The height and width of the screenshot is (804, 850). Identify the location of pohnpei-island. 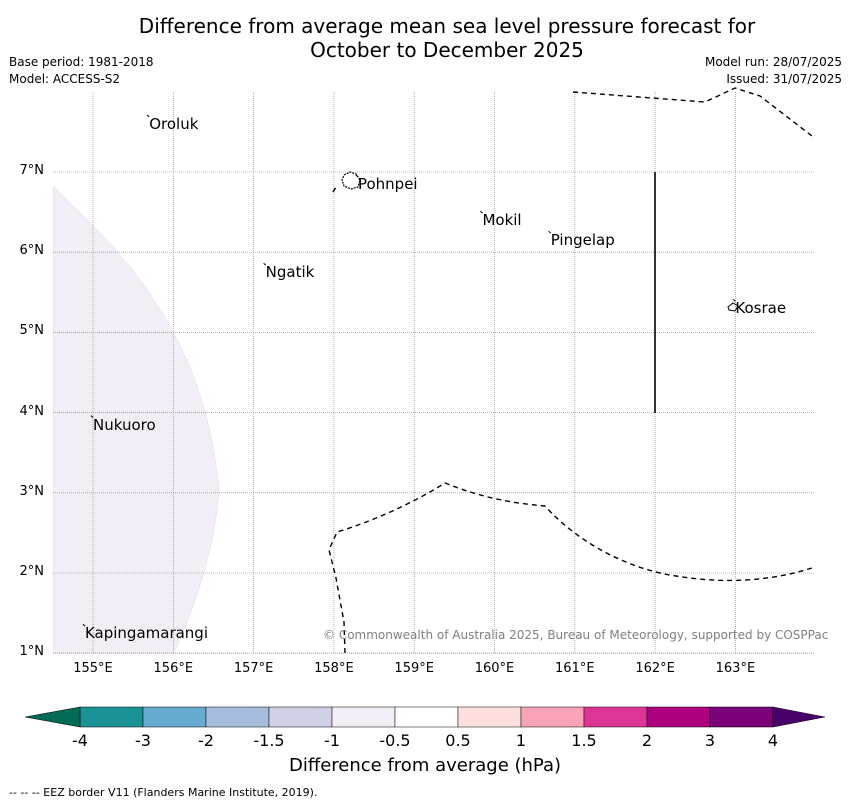
(351, 180).